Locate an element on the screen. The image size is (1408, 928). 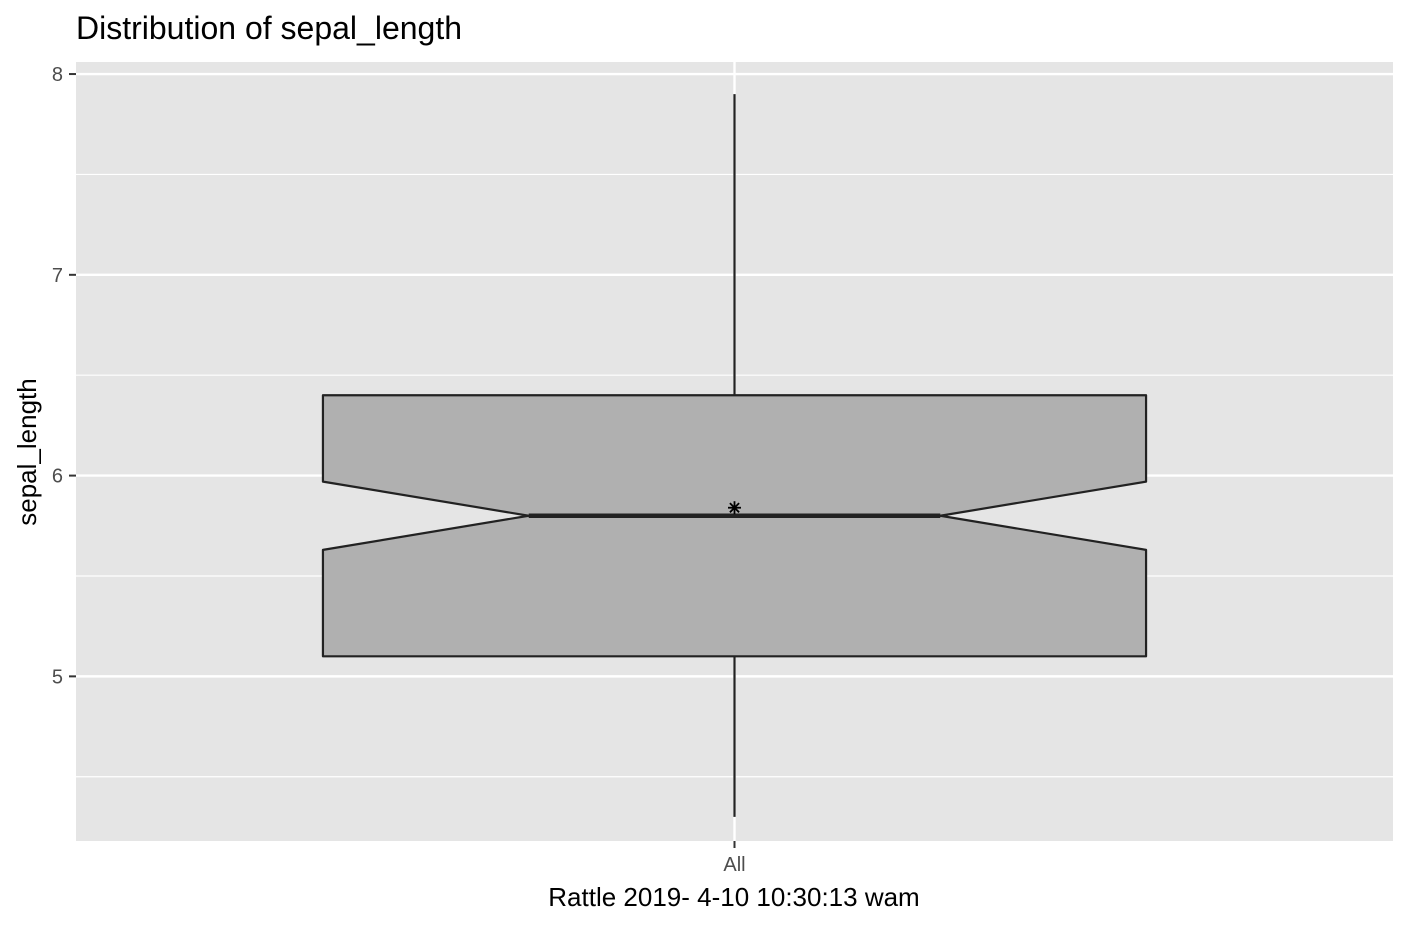
y-tick-label: 7 is located at coordinates (57, 276).